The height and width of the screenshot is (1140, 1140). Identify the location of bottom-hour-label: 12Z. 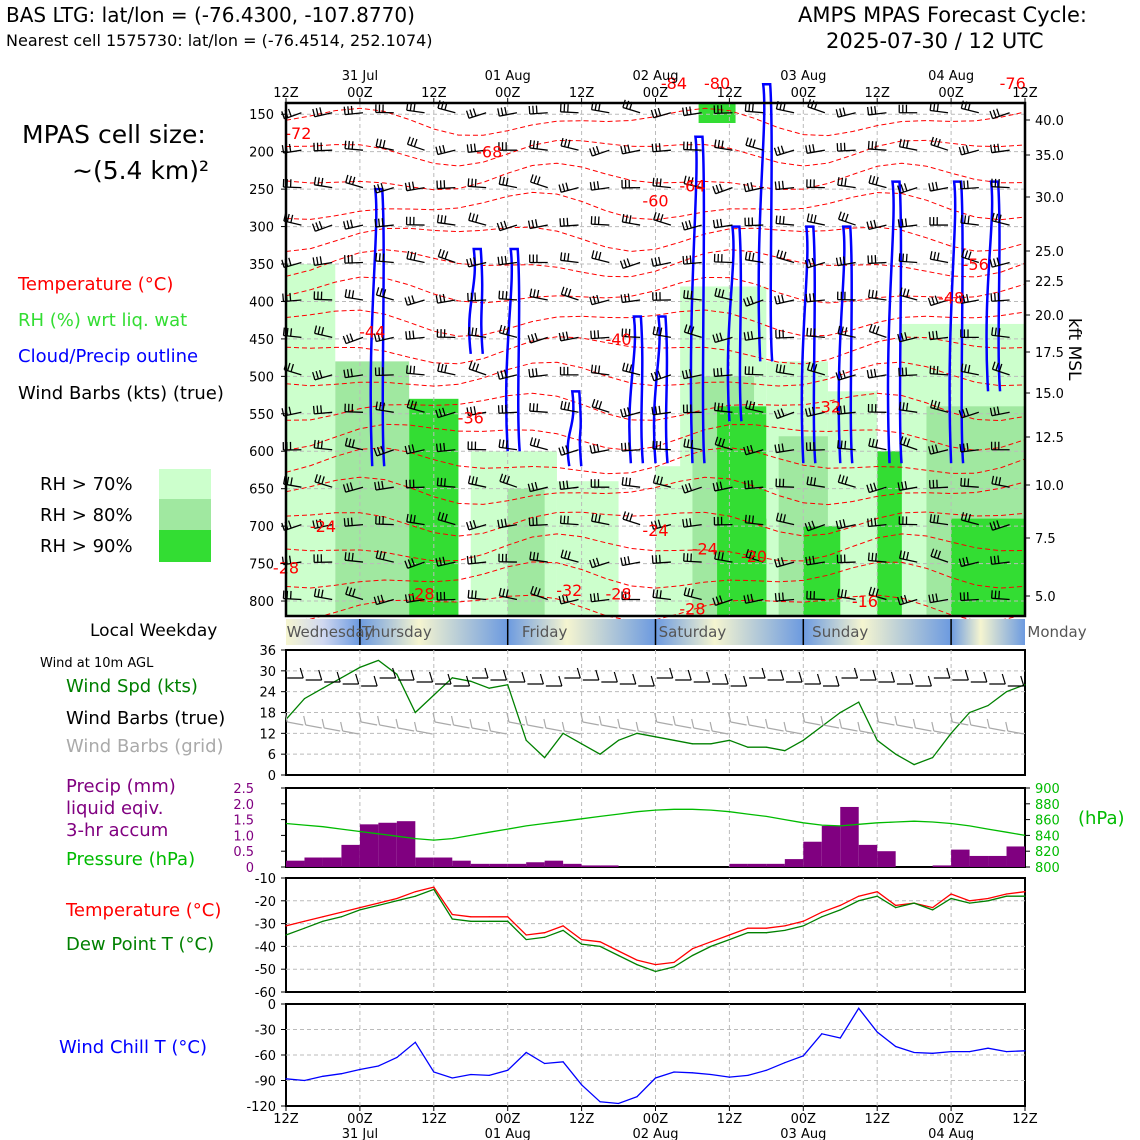
(286, 1119).